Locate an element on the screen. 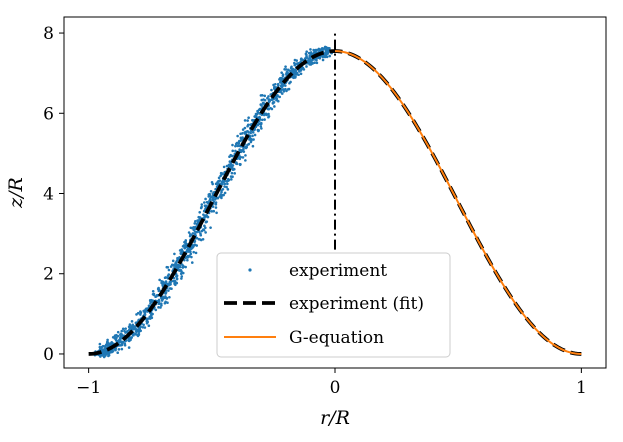 The image size is (623, 442). legend: experiment experiment (fit) G-equation is located at coordinates (333, 305).